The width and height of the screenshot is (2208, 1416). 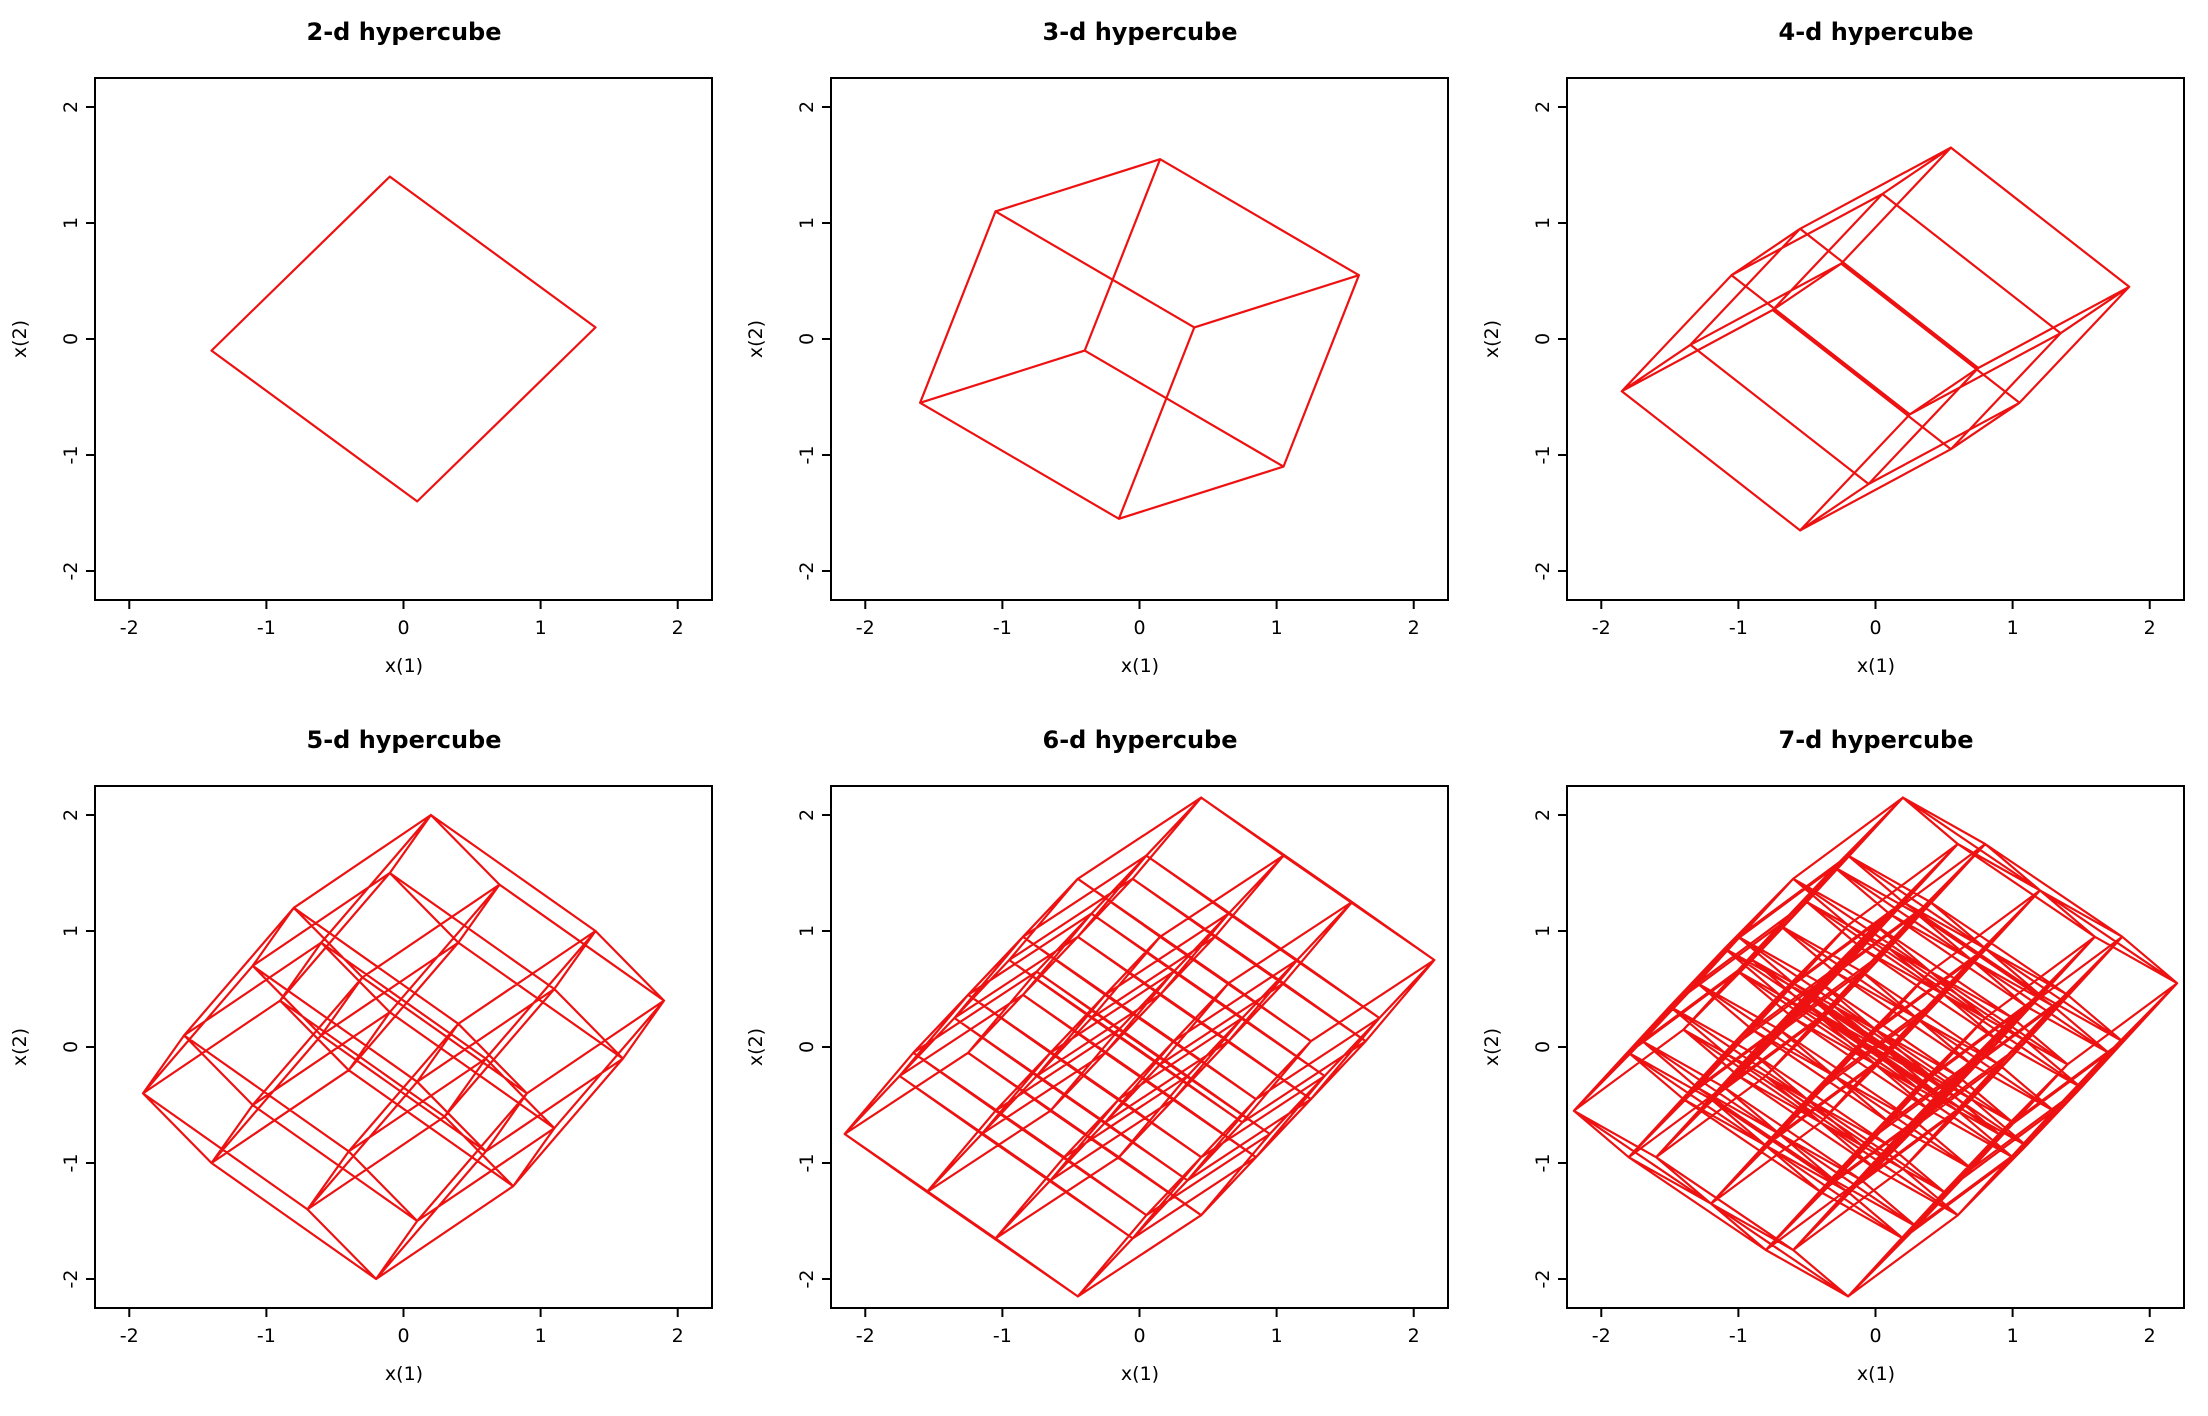 I want to click on plot-canvas-3d: 3-d hypercube x(1) x(2) -2 -1 0 1 2 -2 -1 0 1 2, so click(x=1097, y=347).